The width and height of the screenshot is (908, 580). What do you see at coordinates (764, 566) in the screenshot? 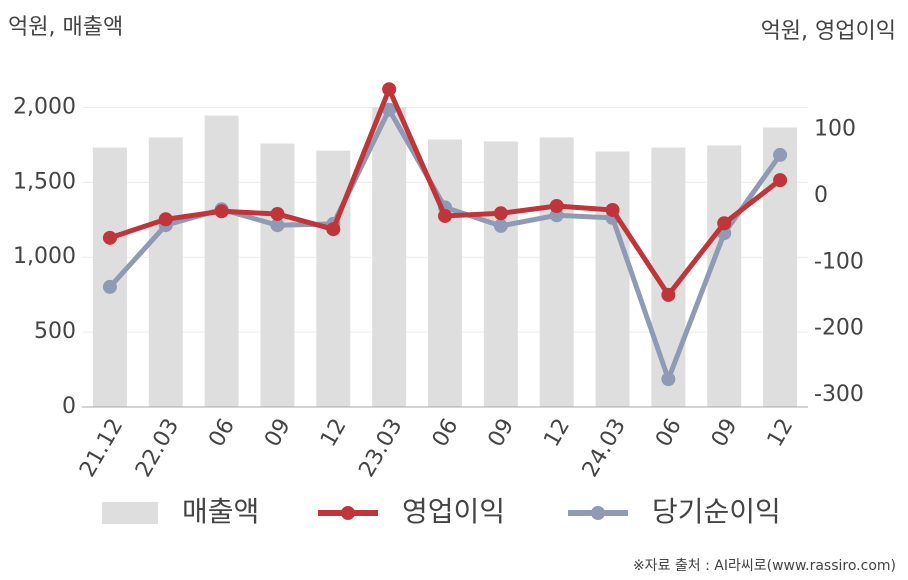
I see `source: ※자료 출처 : AI라씨로(www.rassiro.com)` at bounding box center [764, 566].